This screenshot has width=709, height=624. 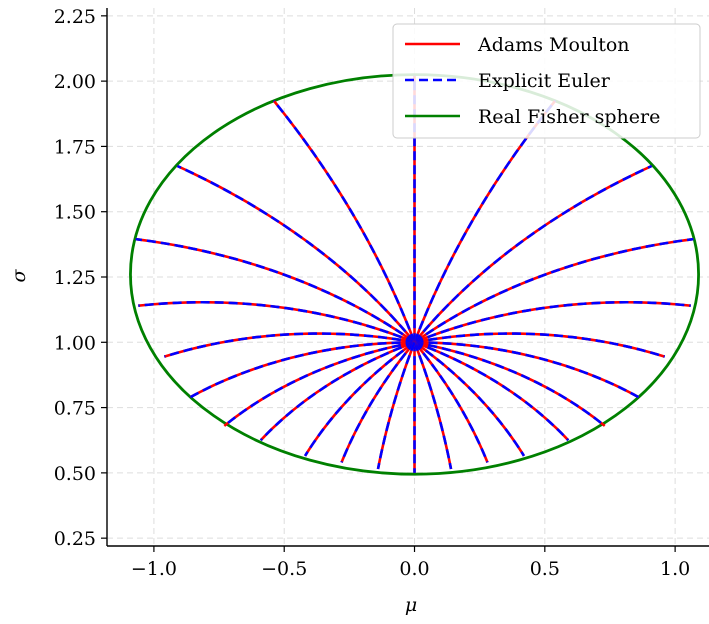 What do you see at coordinates (19, 275) in the screenshot?
I see `y-axis-label: σ` at bounding box center [19, 275].